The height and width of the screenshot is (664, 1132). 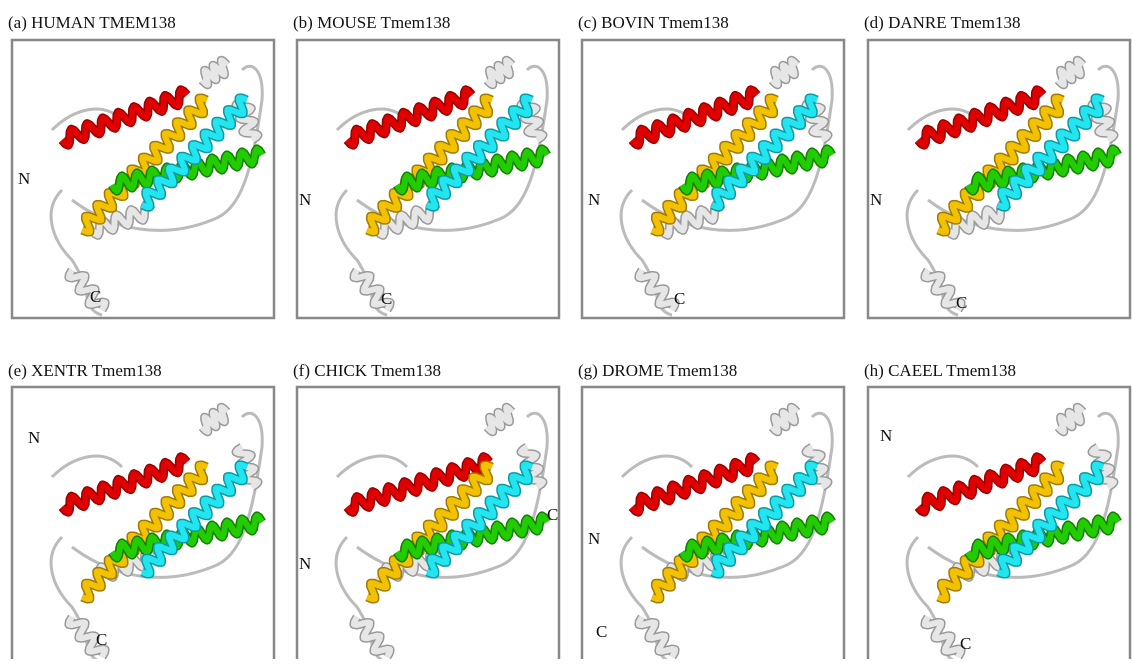 I want to click on panel-label: (c) BOVIN Tmem138, so click(x=653, y=22).